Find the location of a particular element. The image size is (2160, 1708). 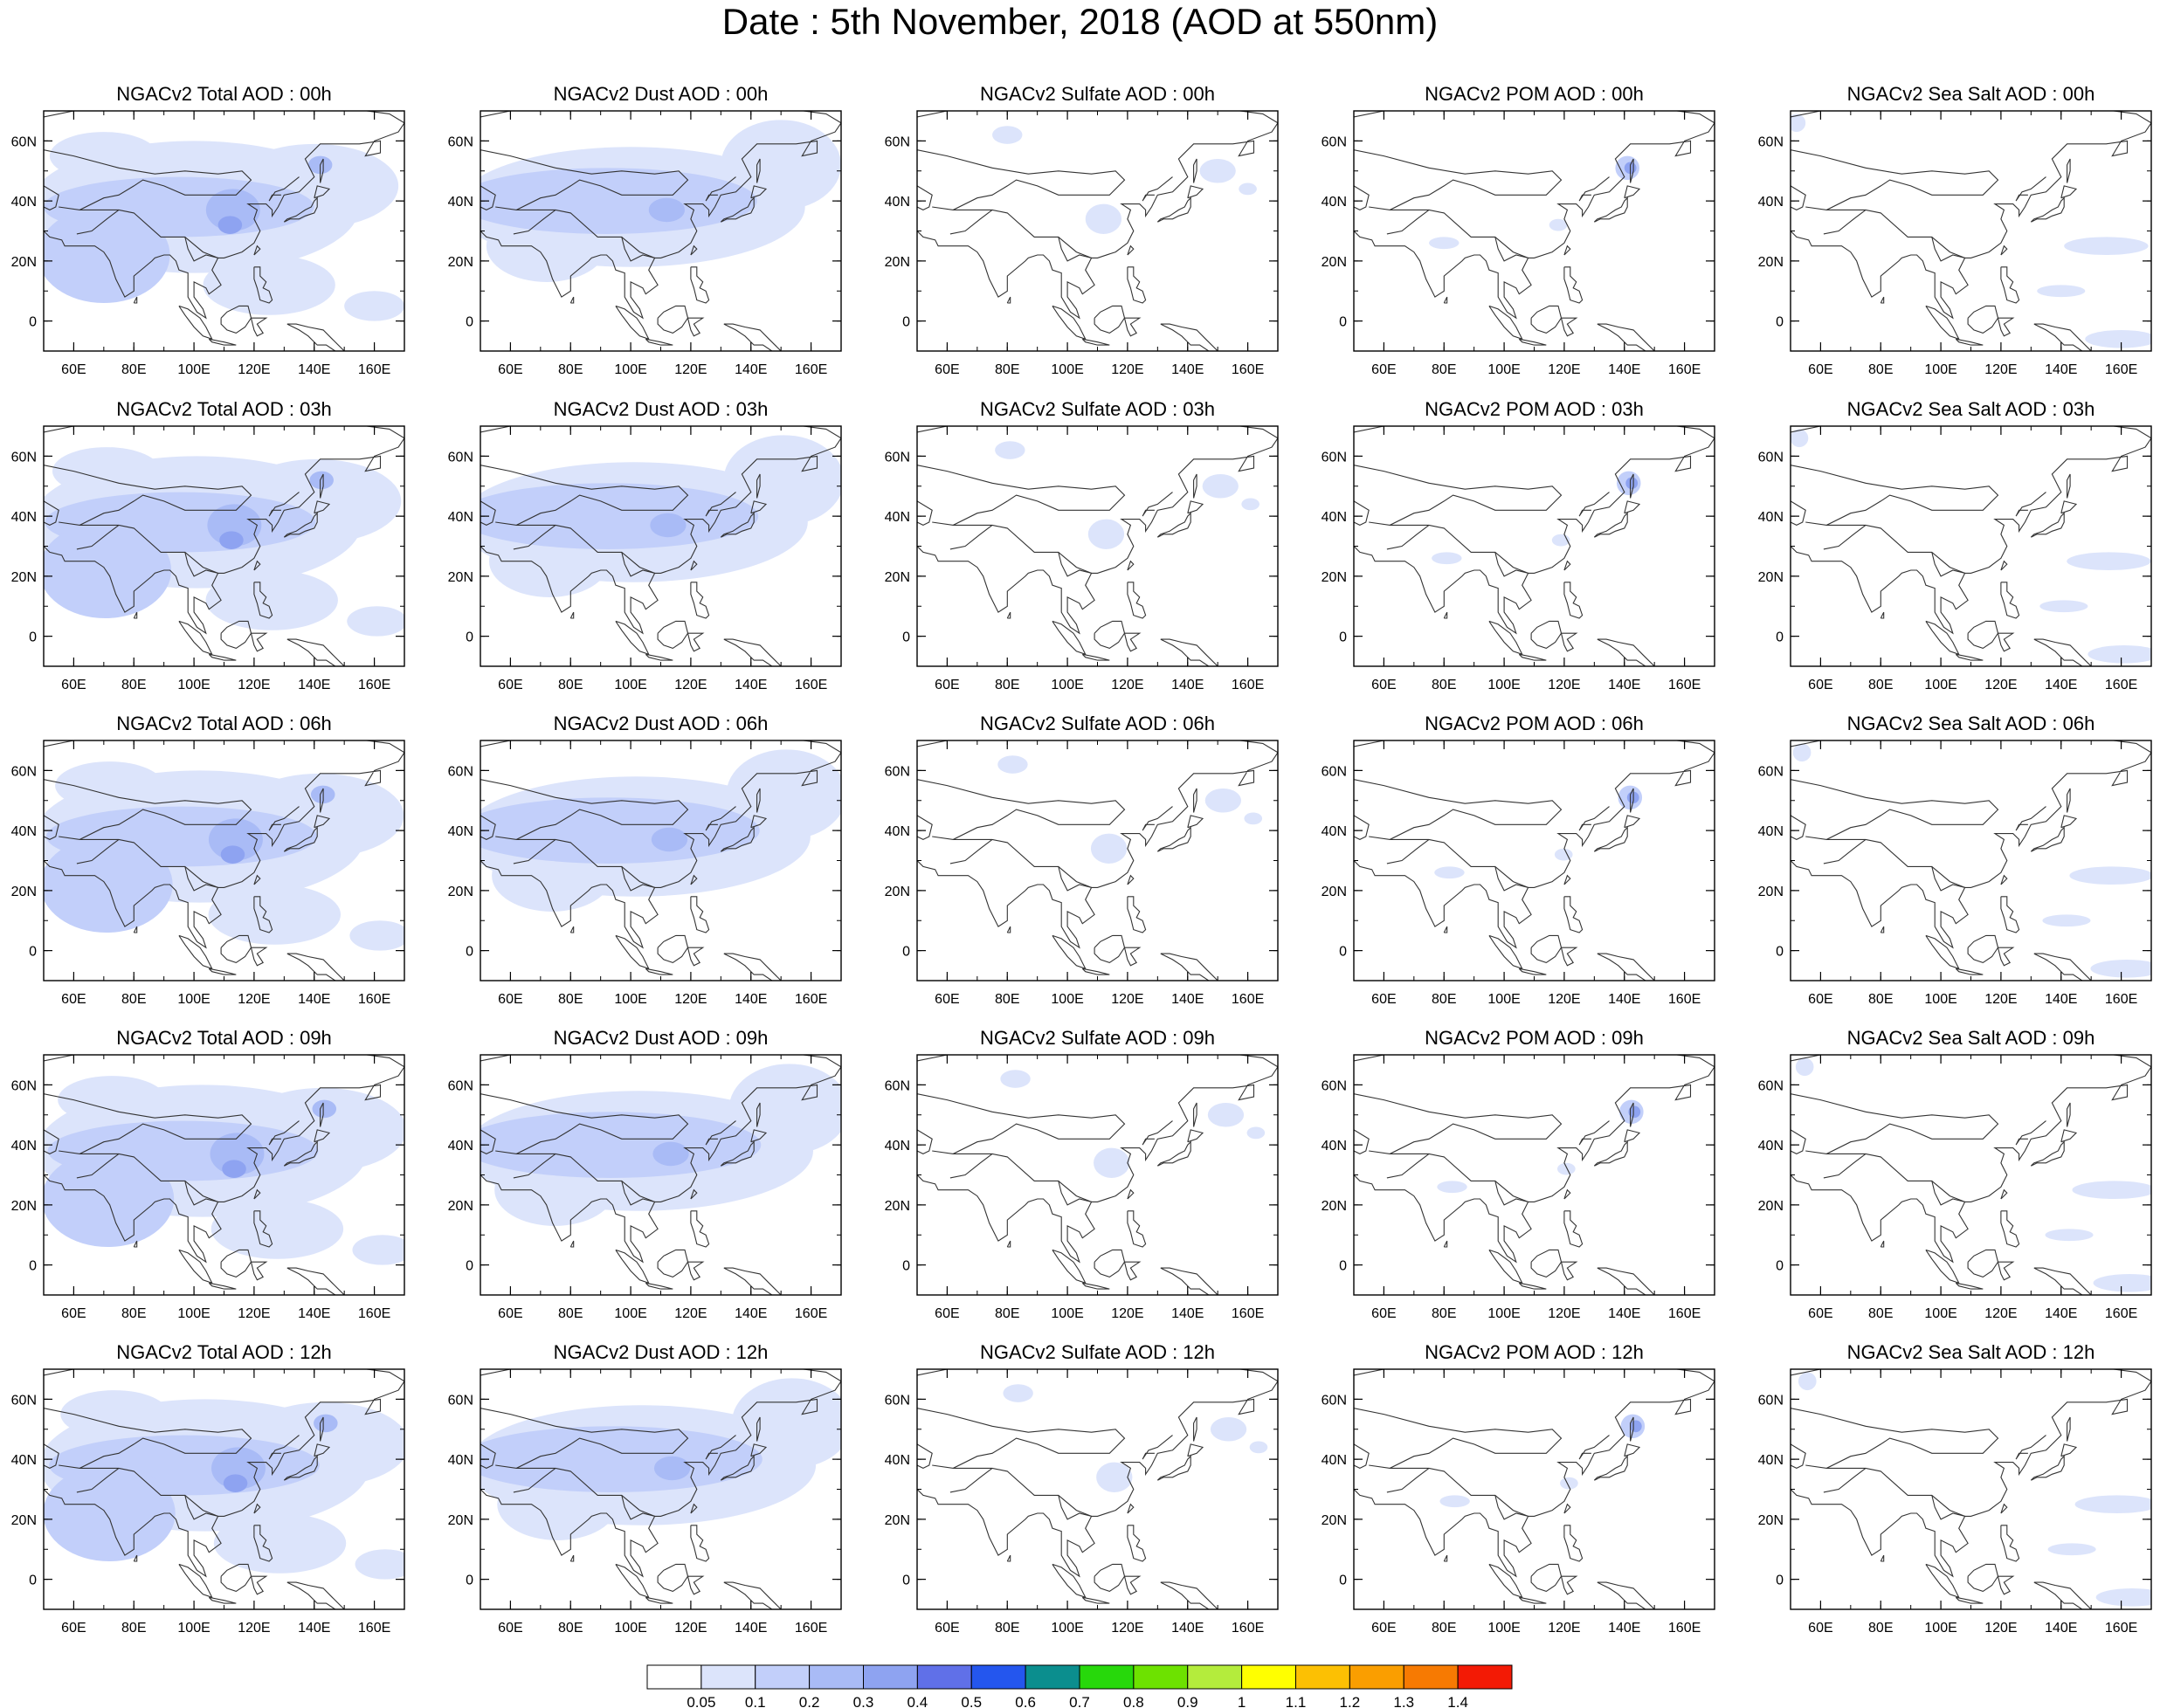

panel-title: NGACv2 POM AOD : 09h is located at coordinates (1535, 1038).